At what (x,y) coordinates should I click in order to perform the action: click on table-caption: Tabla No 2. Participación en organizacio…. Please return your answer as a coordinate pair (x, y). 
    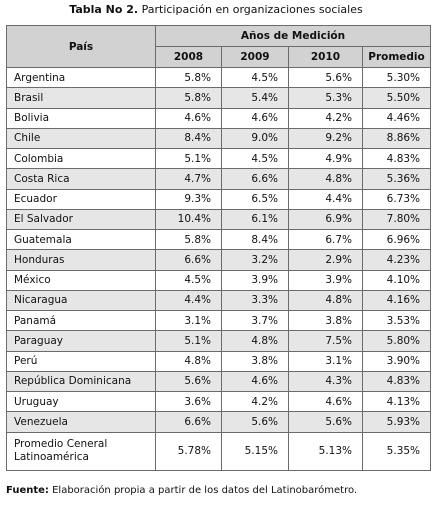
    Looking at the image, I should click on (216, 10).